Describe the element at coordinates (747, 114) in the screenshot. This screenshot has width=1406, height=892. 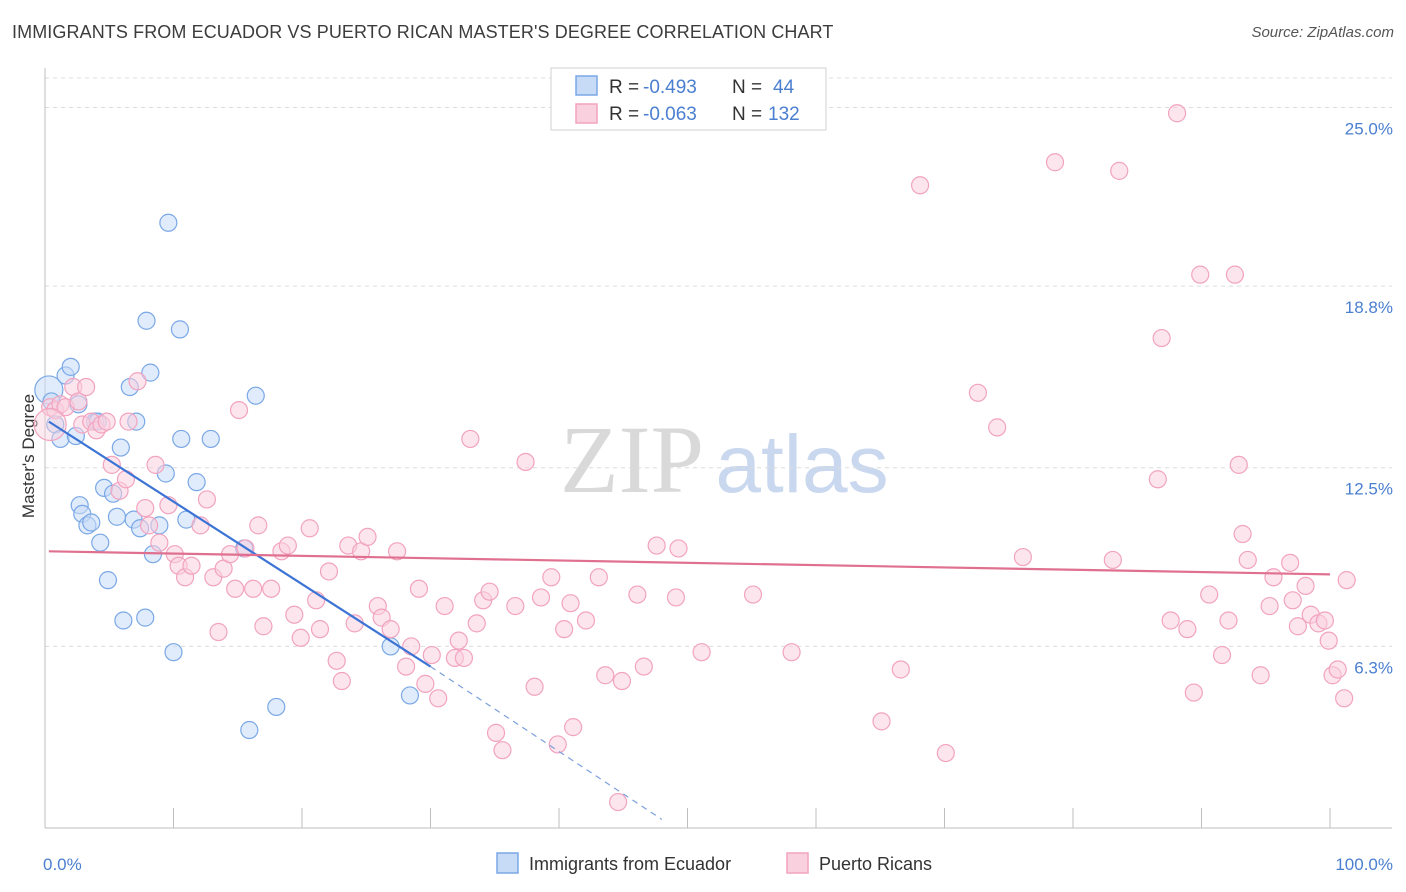
I see `legend-n-label-puerto-rican: N =` at that location.